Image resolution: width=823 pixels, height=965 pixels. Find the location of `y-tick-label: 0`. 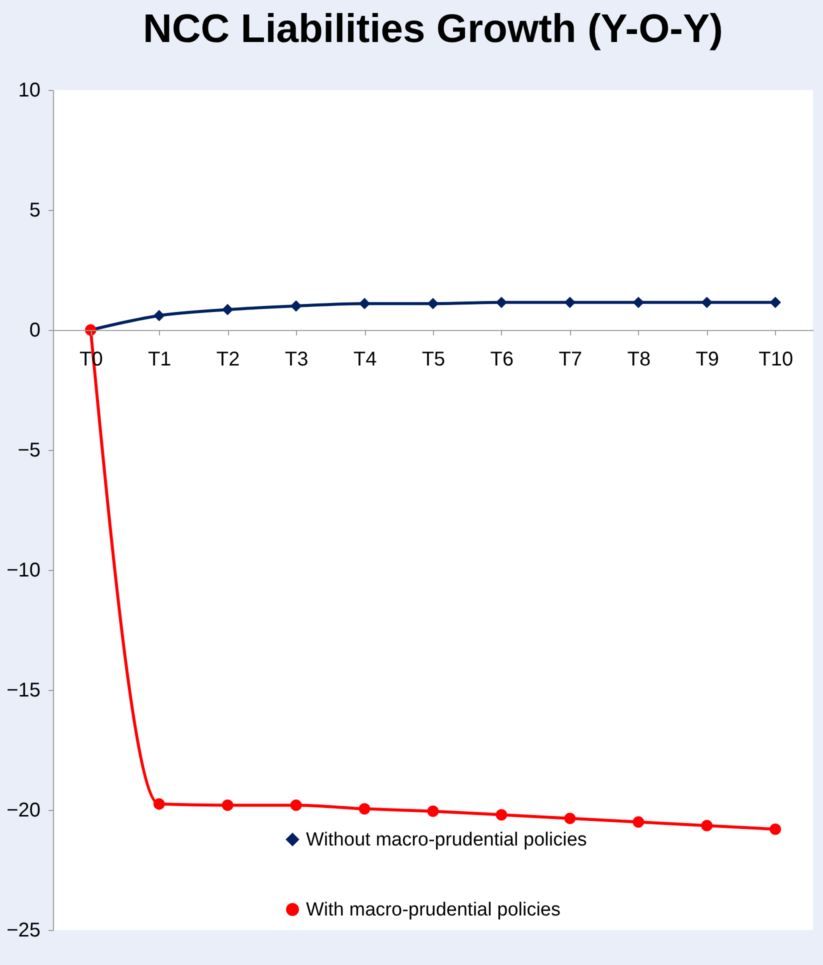

y-tick-label: 0 is located at coordinates (34, 331).